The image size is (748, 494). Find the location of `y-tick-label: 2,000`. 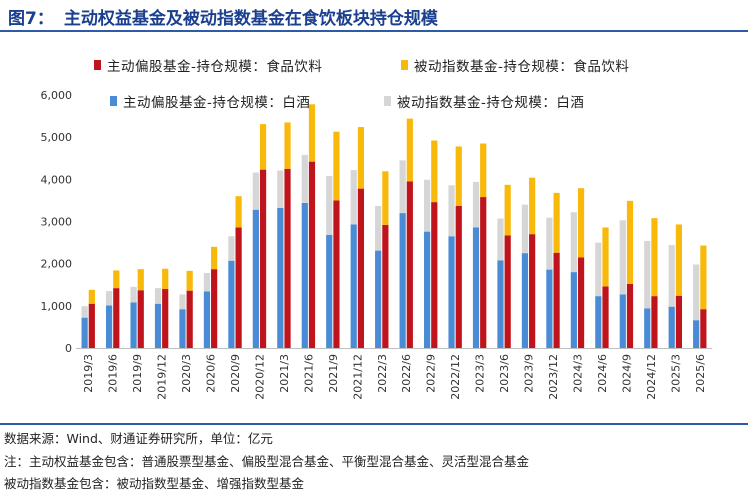

y-tick-label: 2,000 is located at coordinates (57, 264).